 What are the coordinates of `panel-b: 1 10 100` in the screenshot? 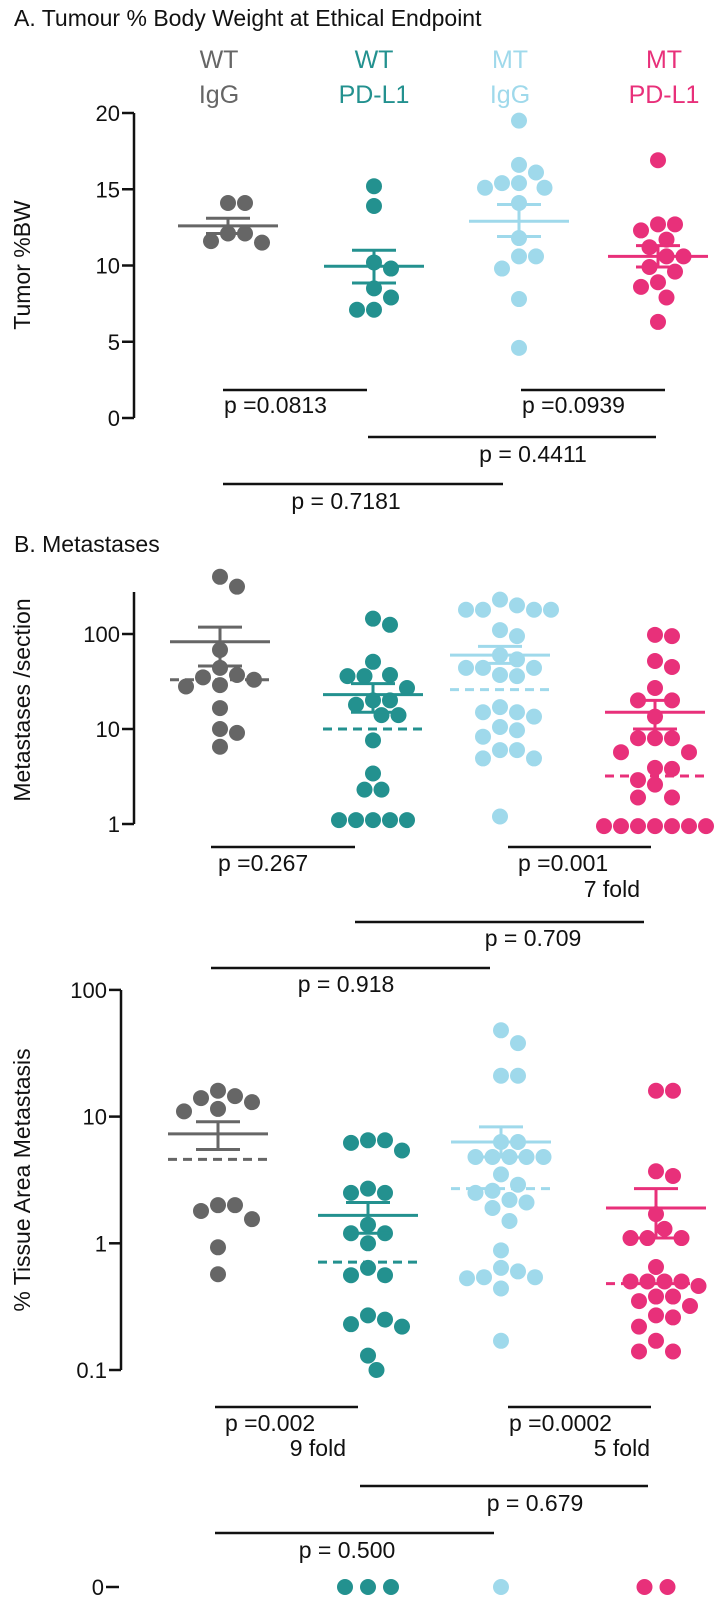 It's located at (398, 702).